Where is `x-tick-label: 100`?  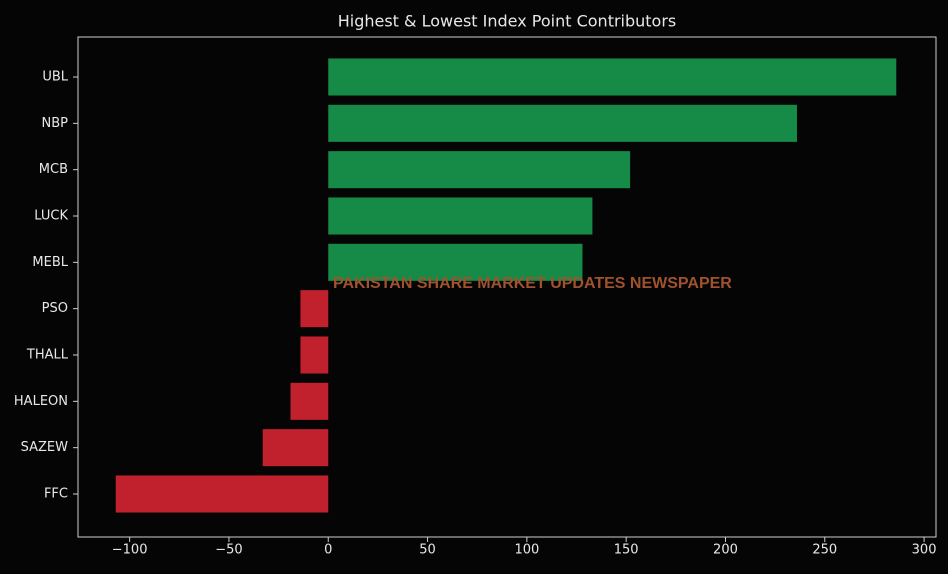 x-tick-label: 100 is located at coordinates (526, 550).